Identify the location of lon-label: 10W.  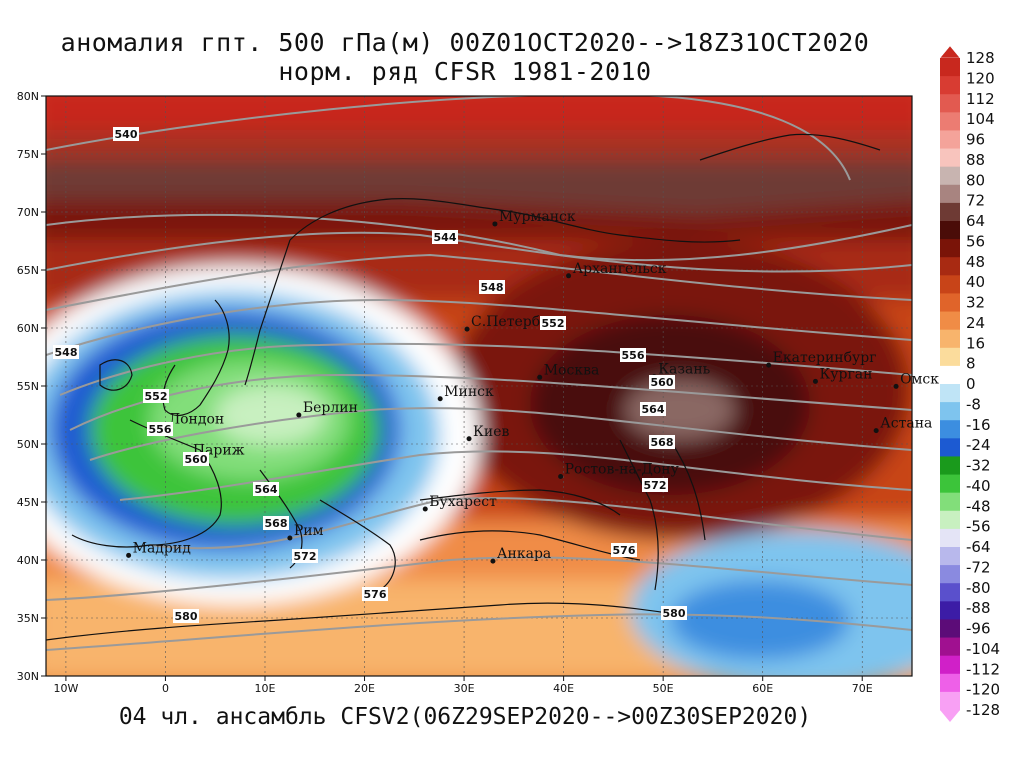
(65, 688).